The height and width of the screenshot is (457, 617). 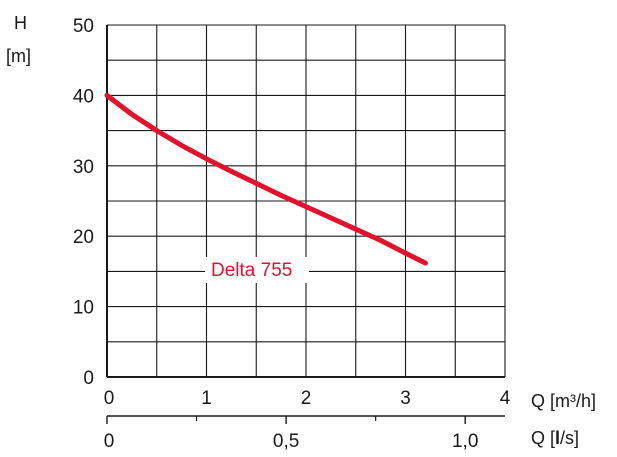 What do you see at coordinates (109, 441) in the screenshot?
I see `secondary-x-tick-label: 0` at bounding box center [109, 441].